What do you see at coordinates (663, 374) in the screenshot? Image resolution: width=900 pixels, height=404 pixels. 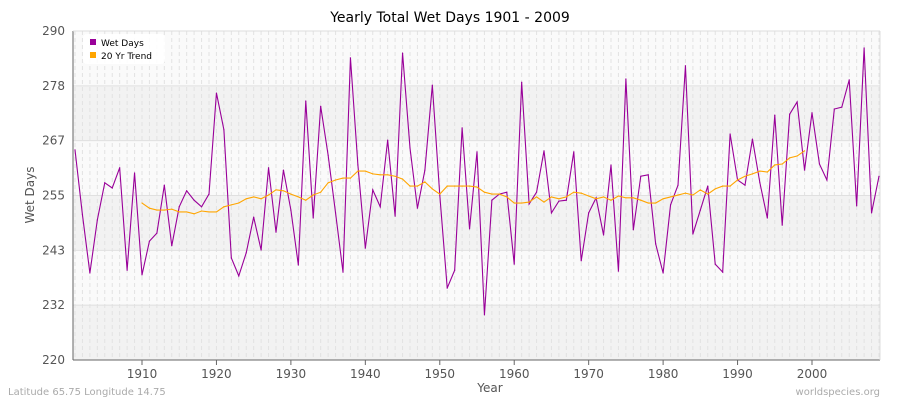 I see `x-tick-label: 1980` at bounding box center [663, 374].